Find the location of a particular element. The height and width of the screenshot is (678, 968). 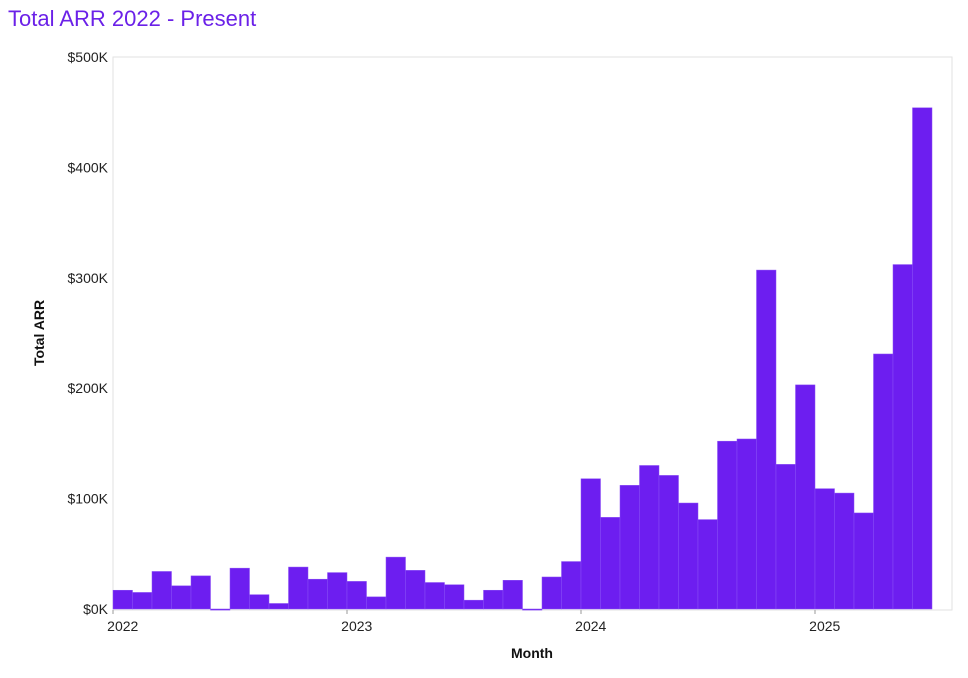

y-tick-label: $0K is located at coordinates (96, 609).